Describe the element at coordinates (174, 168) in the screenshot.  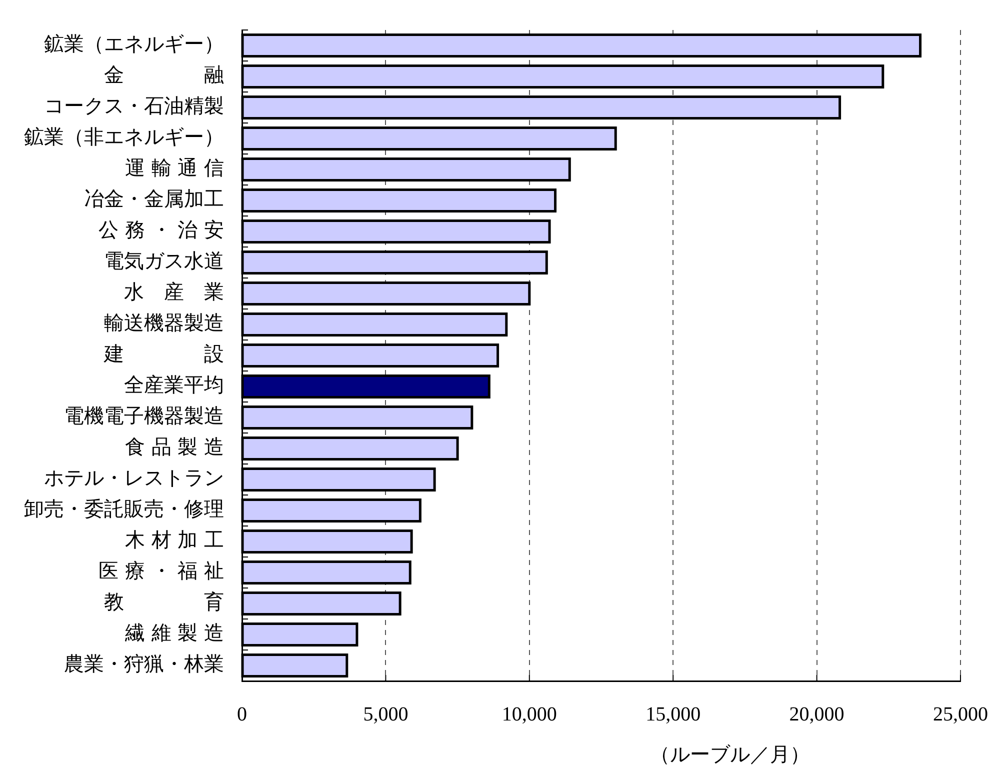
I see `y-tick-label: 運 輸 通 信` at that location.